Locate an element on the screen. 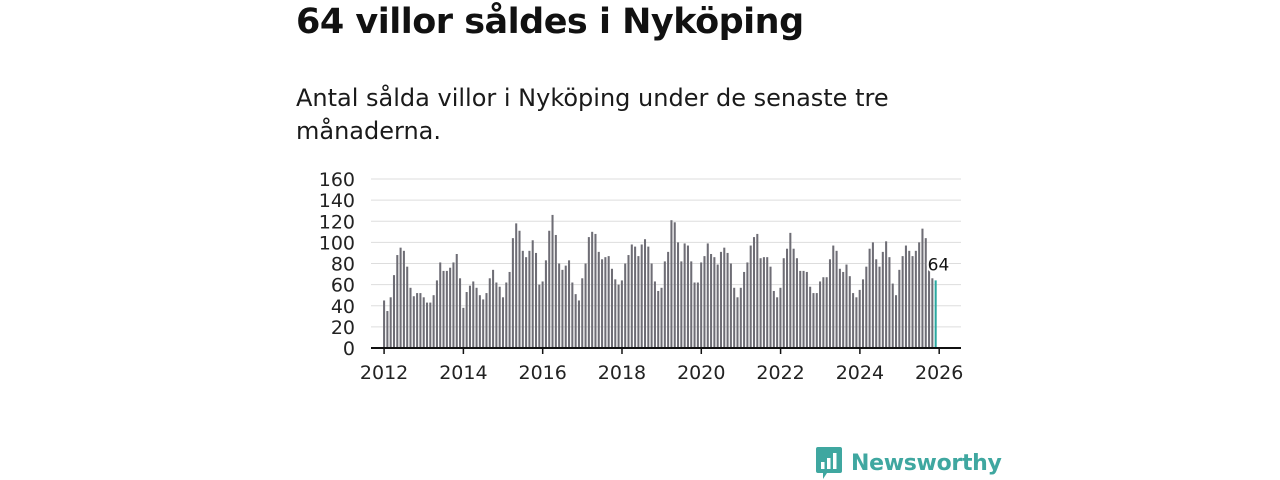  x-tick-label: 2014 is located at coordinates (463, 373).